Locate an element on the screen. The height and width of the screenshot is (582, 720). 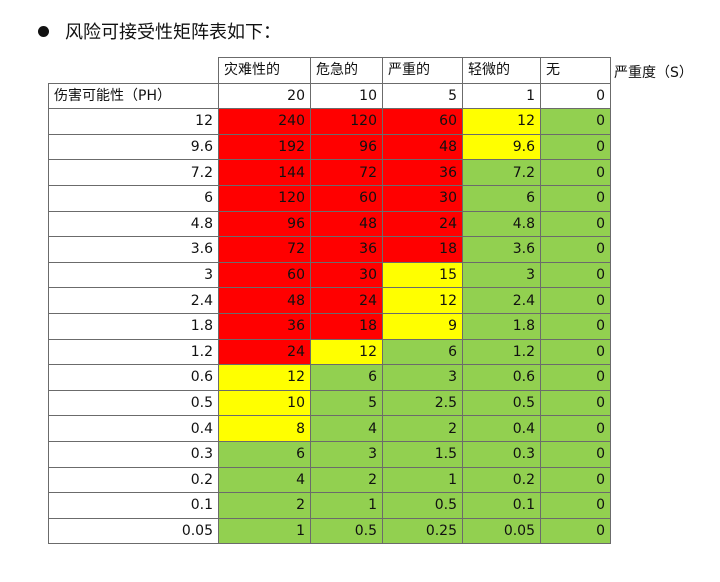
risk-cell: 1.2 is located at coordinates (501, 352).